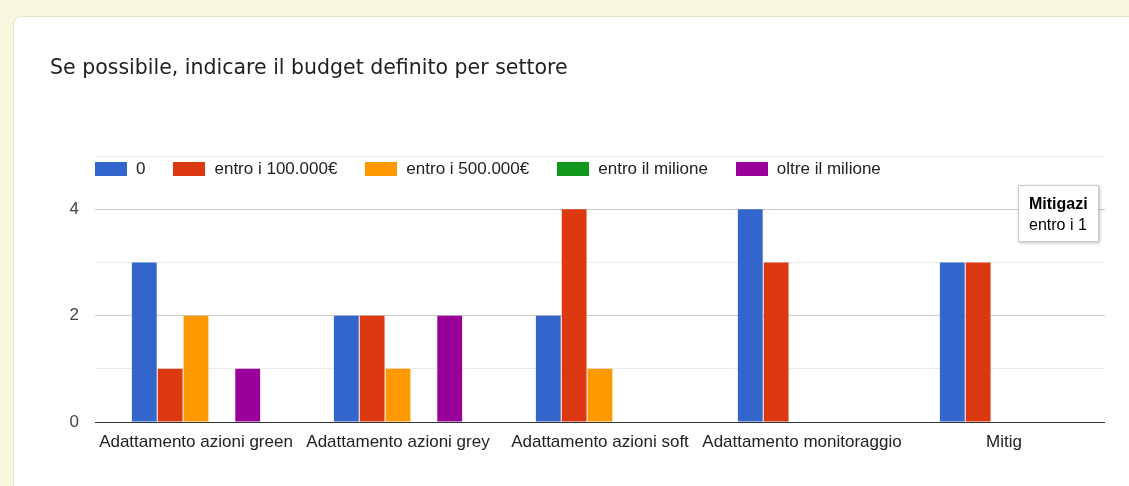 The width and height of the screenshot is (1129, 486). Describe the element at coordinates (468, 169) in the screenshot. I see `legend-label: entro i 500.000€` at that location.